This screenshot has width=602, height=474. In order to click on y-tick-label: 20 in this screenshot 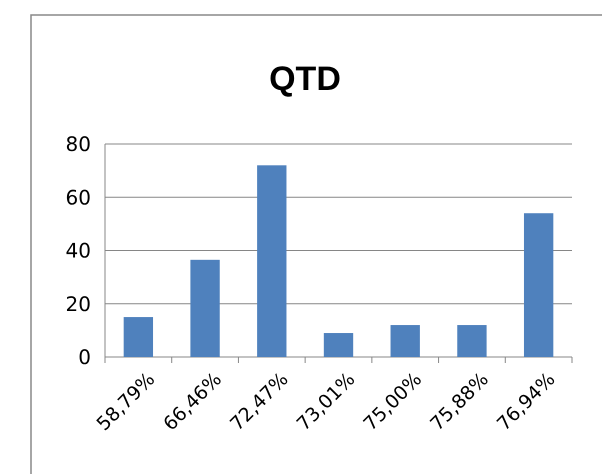, I will do `click(78, 304)`.